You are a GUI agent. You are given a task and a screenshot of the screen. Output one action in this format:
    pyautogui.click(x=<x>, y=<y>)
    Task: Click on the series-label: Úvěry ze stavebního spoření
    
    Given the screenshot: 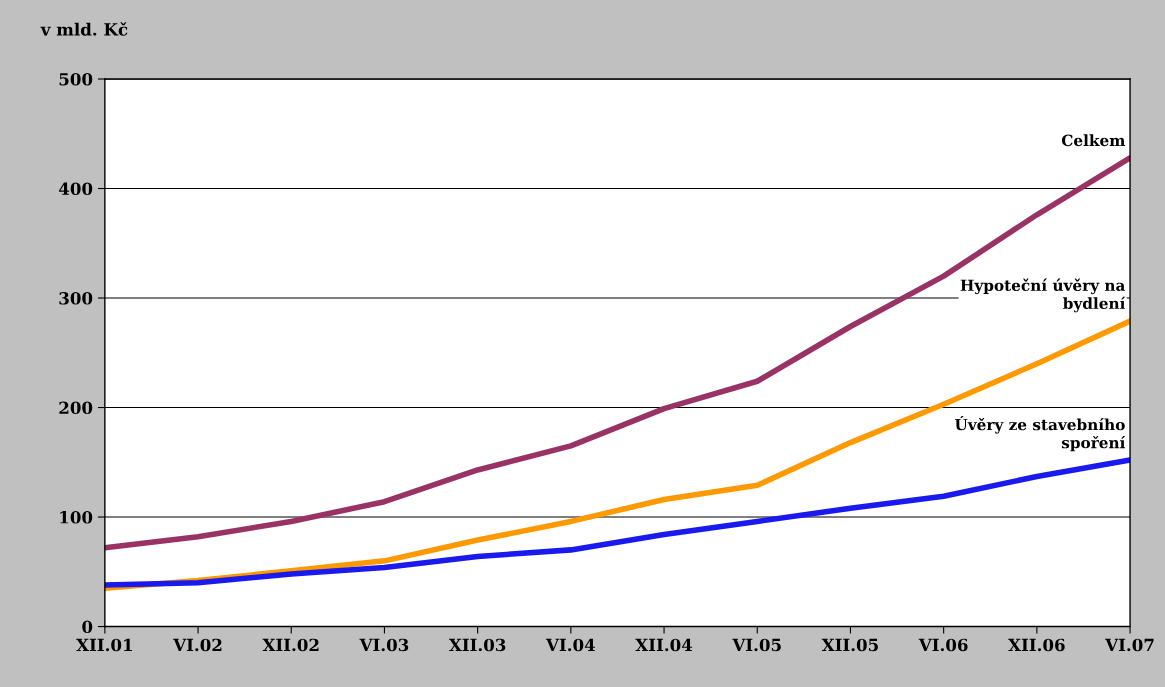 What is the action you would take?
    pyautogui.click(x=1040, y=433)
    